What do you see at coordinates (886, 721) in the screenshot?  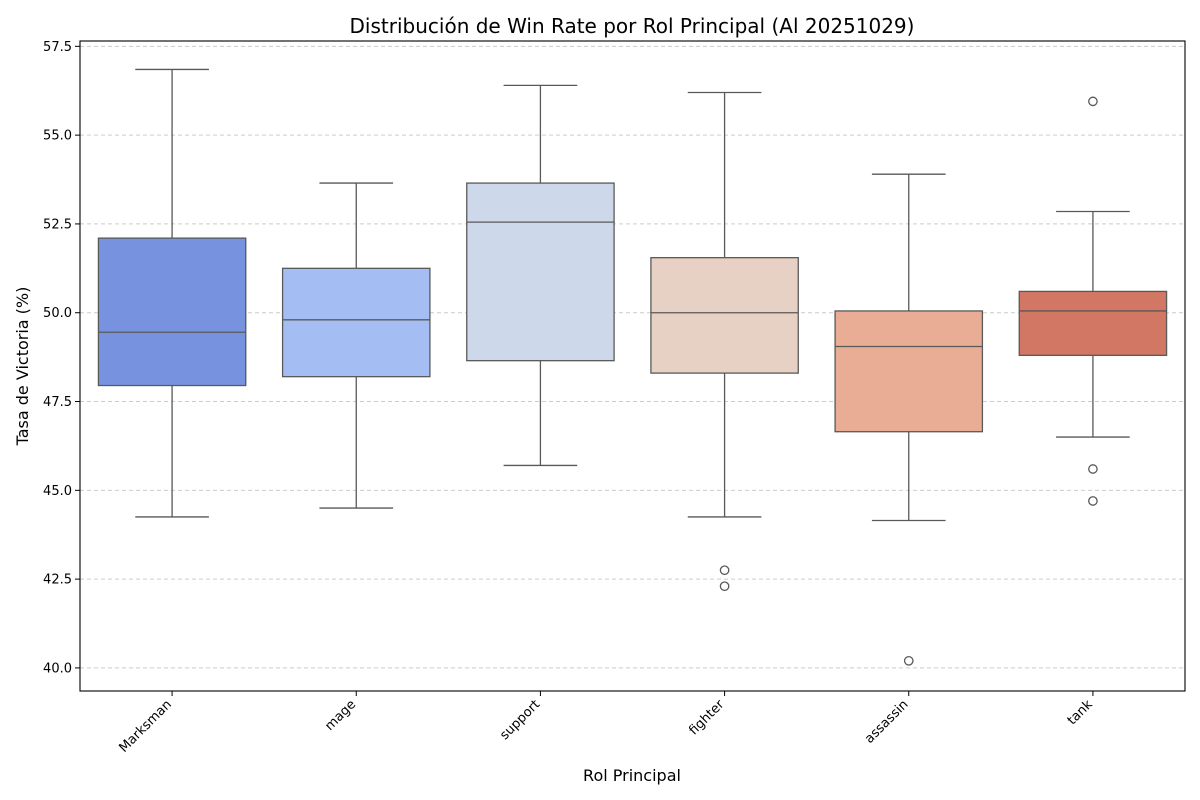 I see `x-tick-label: assassin` at bounding box center [886, 721].